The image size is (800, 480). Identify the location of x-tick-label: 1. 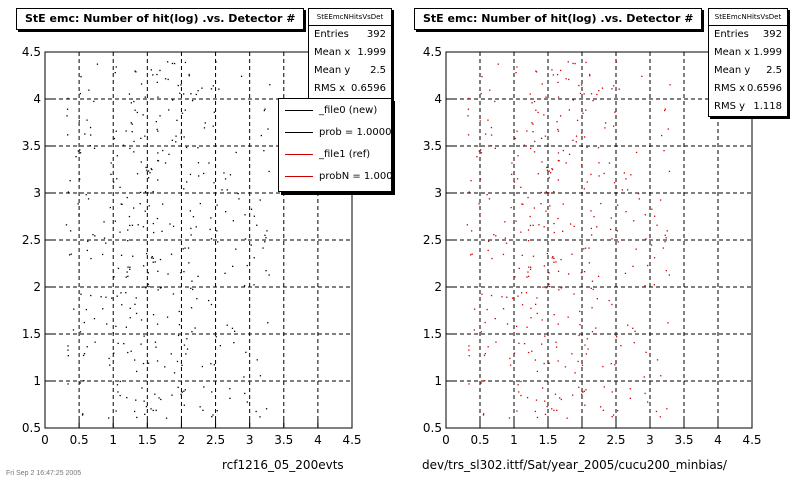
(113, 440).